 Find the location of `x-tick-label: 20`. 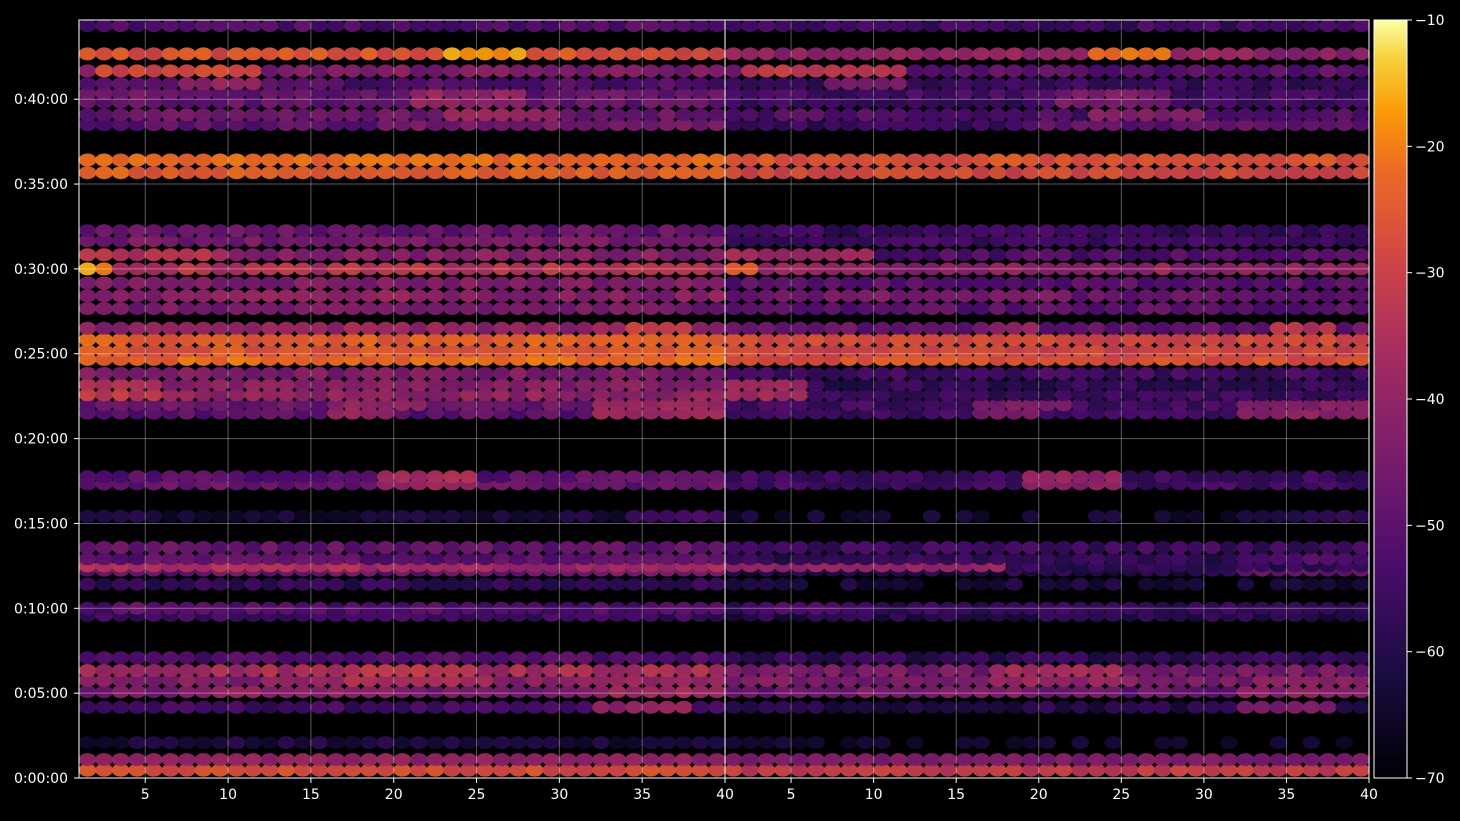

x-tick-label: 20 is located at coordinates (1039, 795).